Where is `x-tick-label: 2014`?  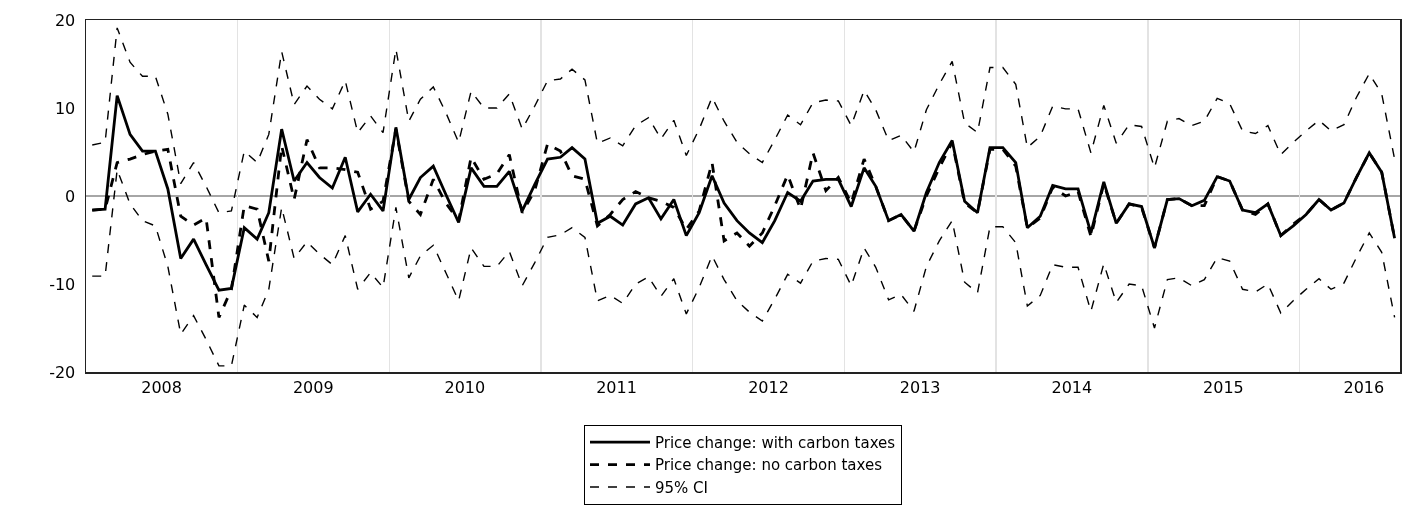 x-tick-label: 2014 is located at coordinates (1072, 387).